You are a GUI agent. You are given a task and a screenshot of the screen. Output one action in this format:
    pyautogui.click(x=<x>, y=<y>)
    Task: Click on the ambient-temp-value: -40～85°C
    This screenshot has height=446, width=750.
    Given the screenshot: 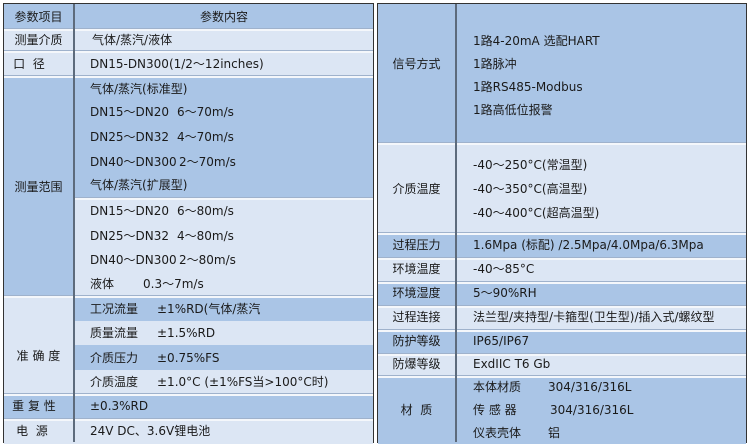 What is the action you would take?
    pyautogui.click(x=504, y=269)
    